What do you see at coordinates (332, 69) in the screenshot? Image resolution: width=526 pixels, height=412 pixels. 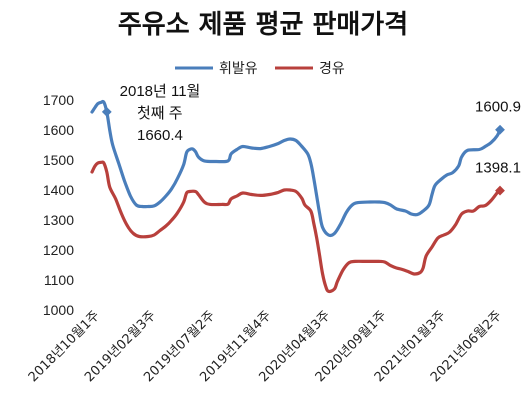 I see `legend-label-diesel: 경유` at bounding box center [332, 69].